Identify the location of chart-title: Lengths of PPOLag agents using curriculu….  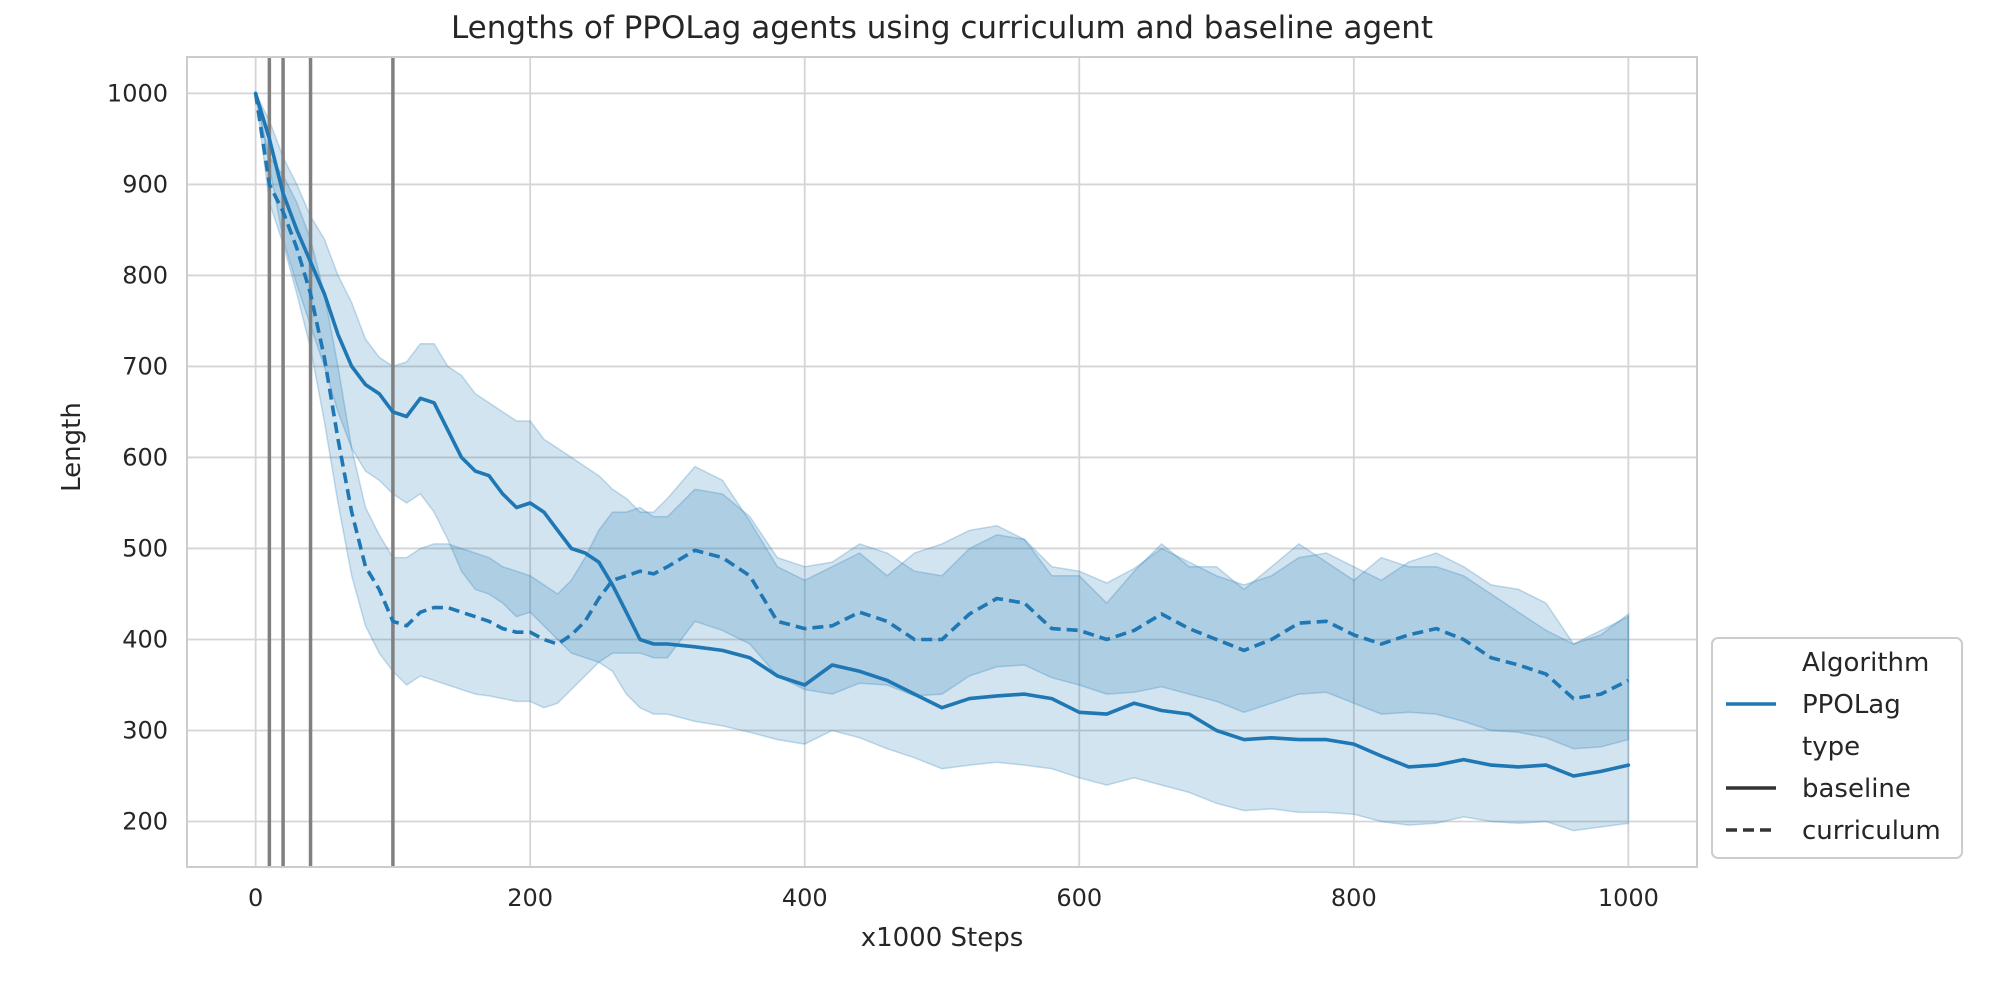
(942, 28).